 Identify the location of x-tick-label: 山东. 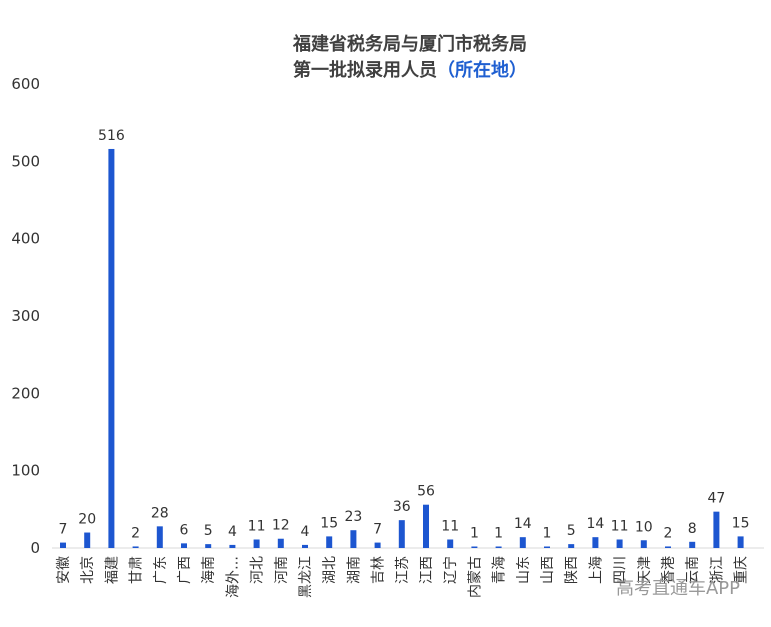
(524, 570).